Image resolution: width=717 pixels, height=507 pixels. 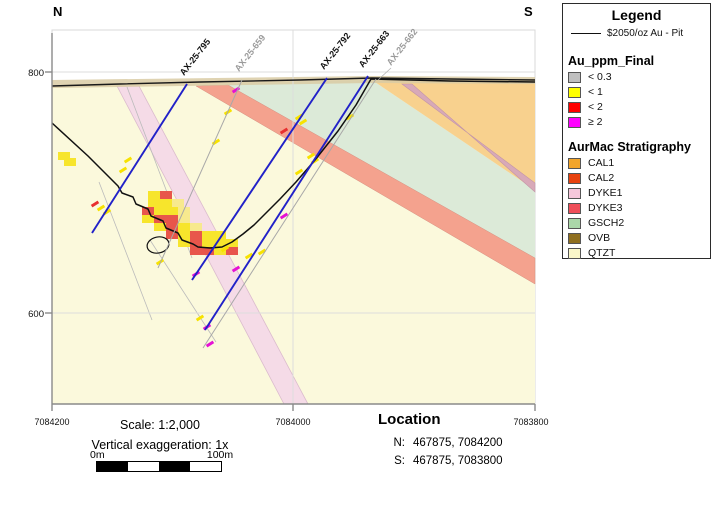 What do you see at coordinates (574, 178) in the screenshot?
I see `strat-swatch-cal2` at bounding box center [574, 178].